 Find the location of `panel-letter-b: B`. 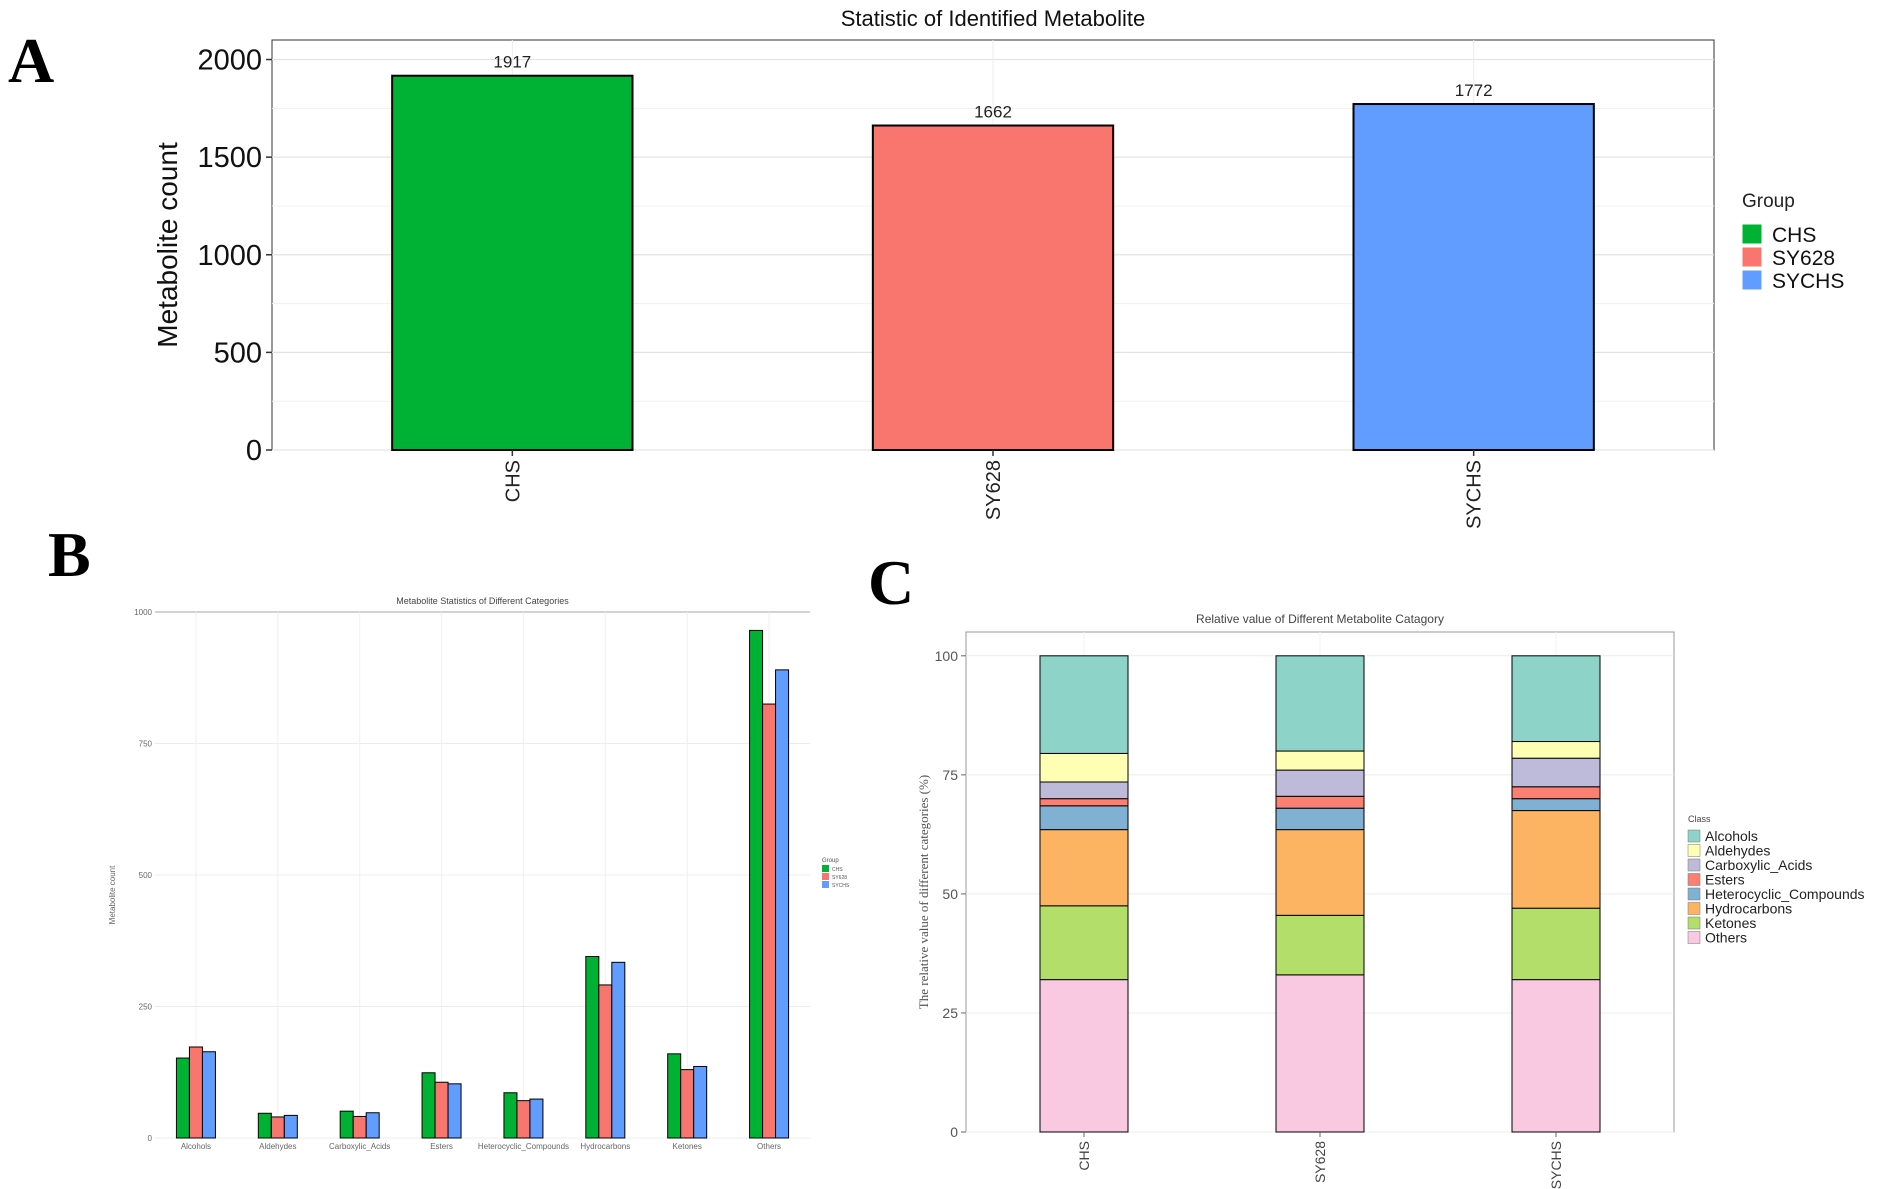

panel-letter-b: B is located at coordinates (69, 554).